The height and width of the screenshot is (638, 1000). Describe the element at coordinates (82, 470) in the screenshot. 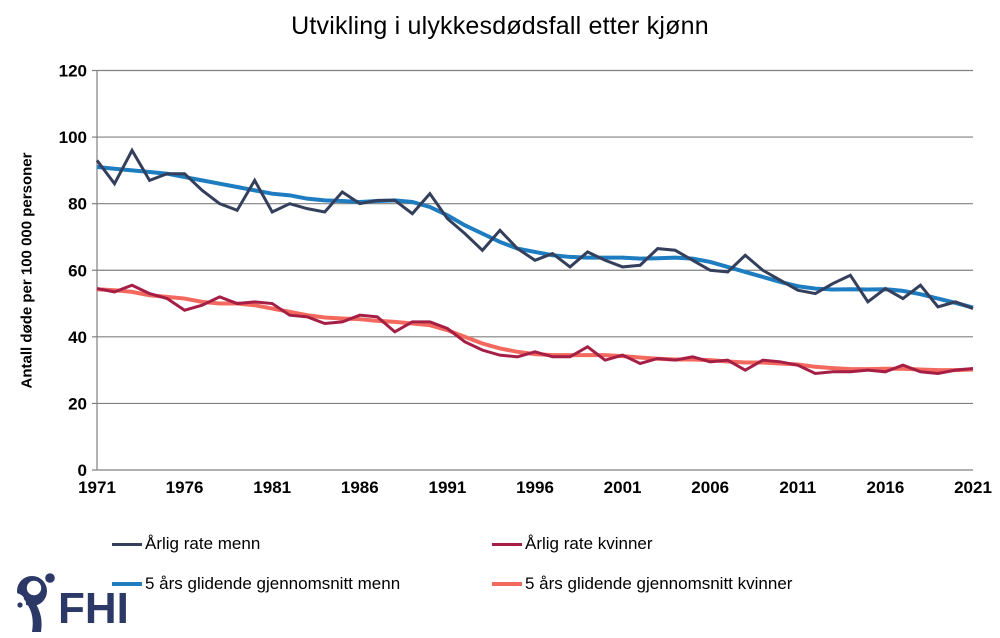

I see `y-tick-label-0: 0` at that location.